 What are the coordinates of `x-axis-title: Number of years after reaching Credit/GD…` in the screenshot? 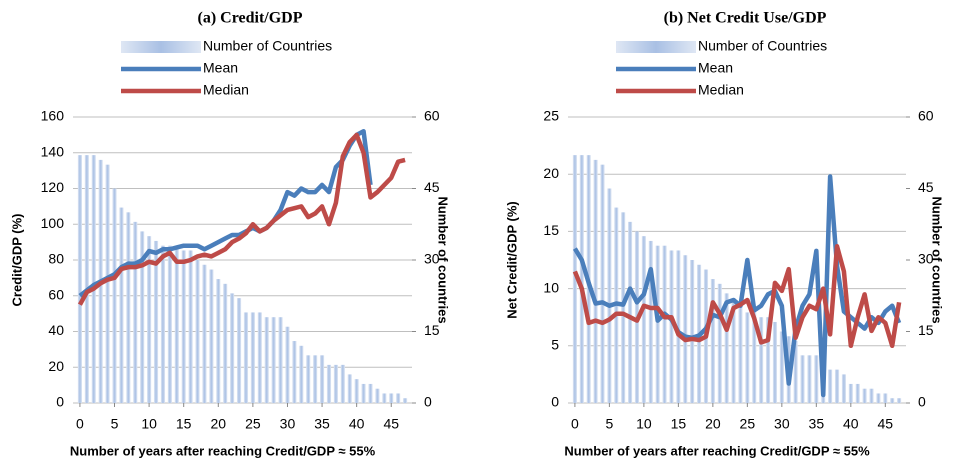 It's located at (717, 450).